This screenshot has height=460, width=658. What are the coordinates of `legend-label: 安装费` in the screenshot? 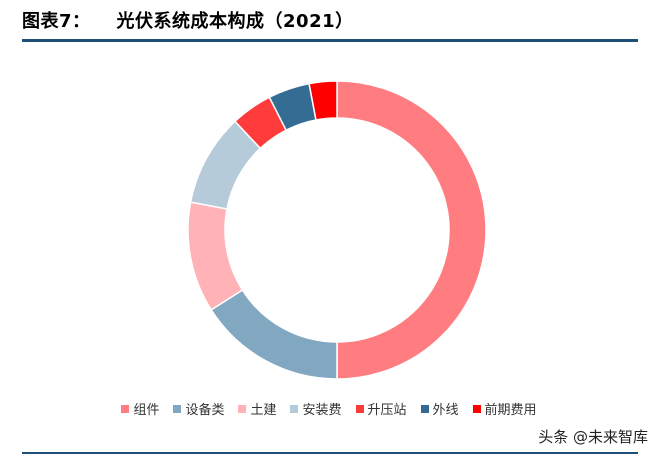 It's located at (322, 410).